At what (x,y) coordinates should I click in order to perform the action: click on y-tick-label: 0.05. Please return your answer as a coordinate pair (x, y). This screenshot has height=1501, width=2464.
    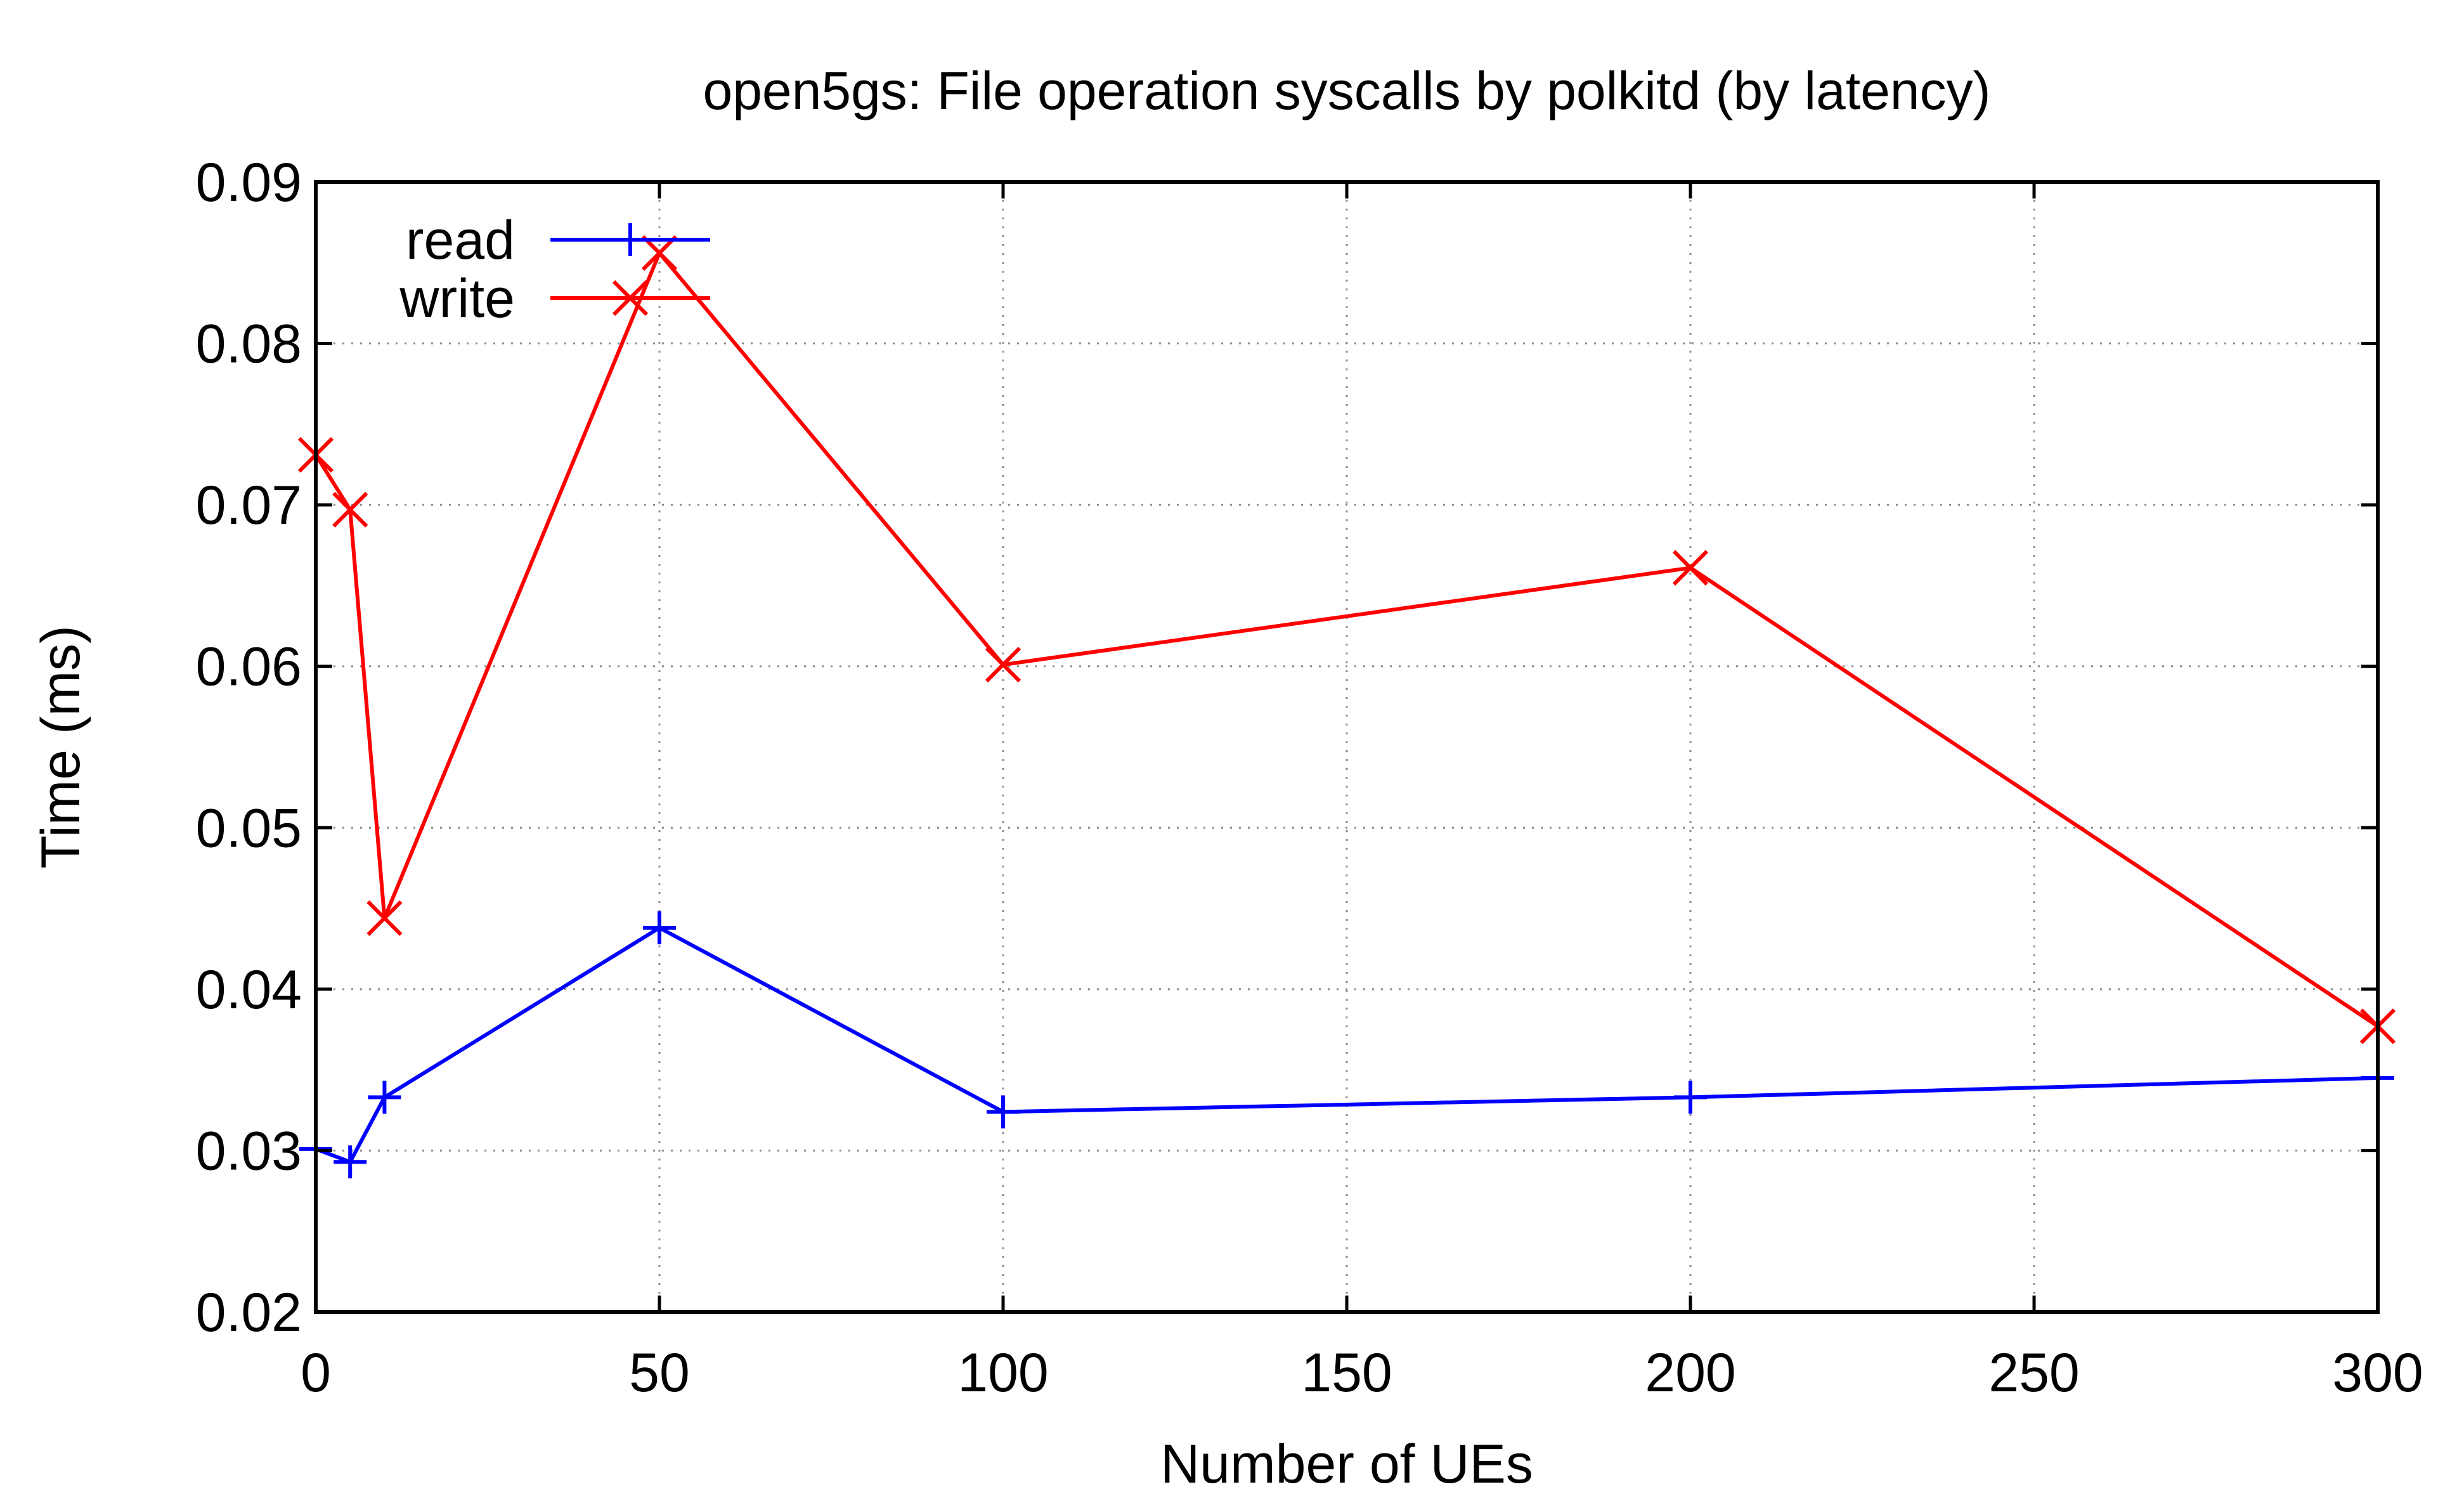
    Looking at the image, I should click on (249, 828).